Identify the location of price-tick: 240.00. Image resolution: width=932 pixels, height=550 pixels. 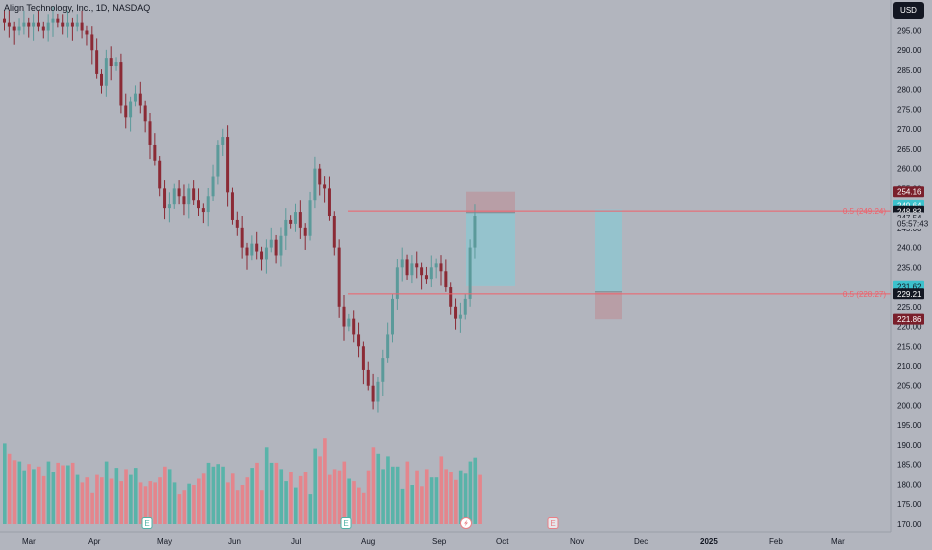
(909, 248).